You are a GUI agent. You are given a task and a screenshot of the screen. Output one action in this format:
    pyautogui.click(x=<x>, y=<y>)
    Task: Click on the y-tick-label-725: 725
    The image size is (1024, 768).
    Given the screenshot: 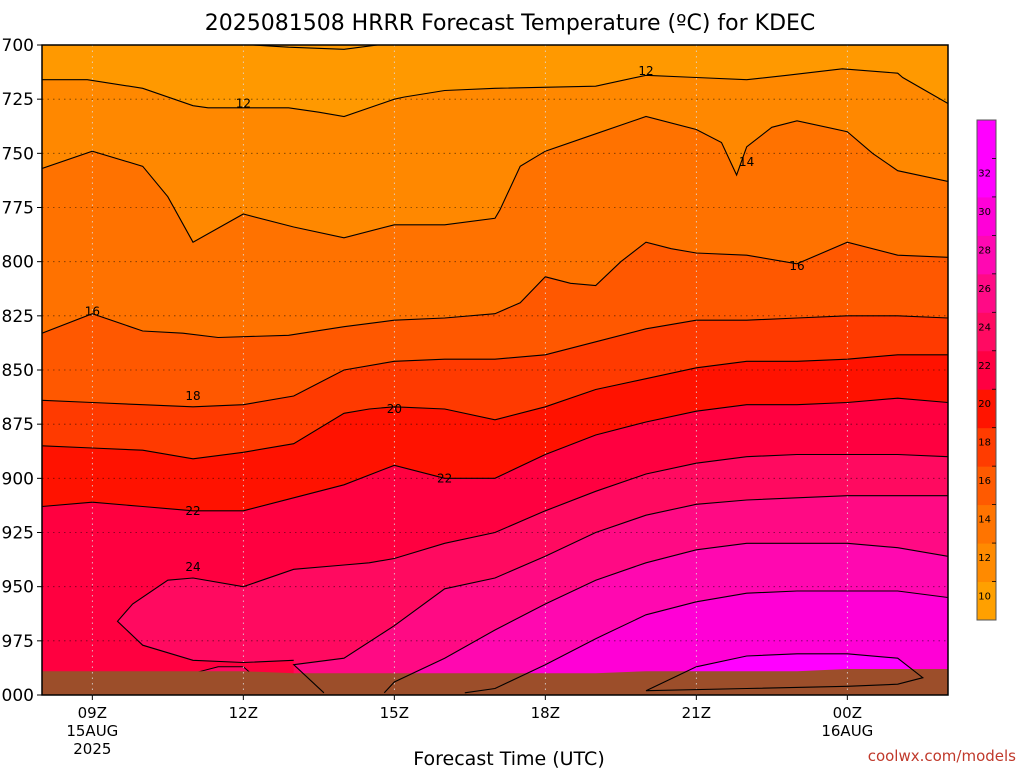 What is the action you would take?
    pyautogui.click(x=18, y=100)
    